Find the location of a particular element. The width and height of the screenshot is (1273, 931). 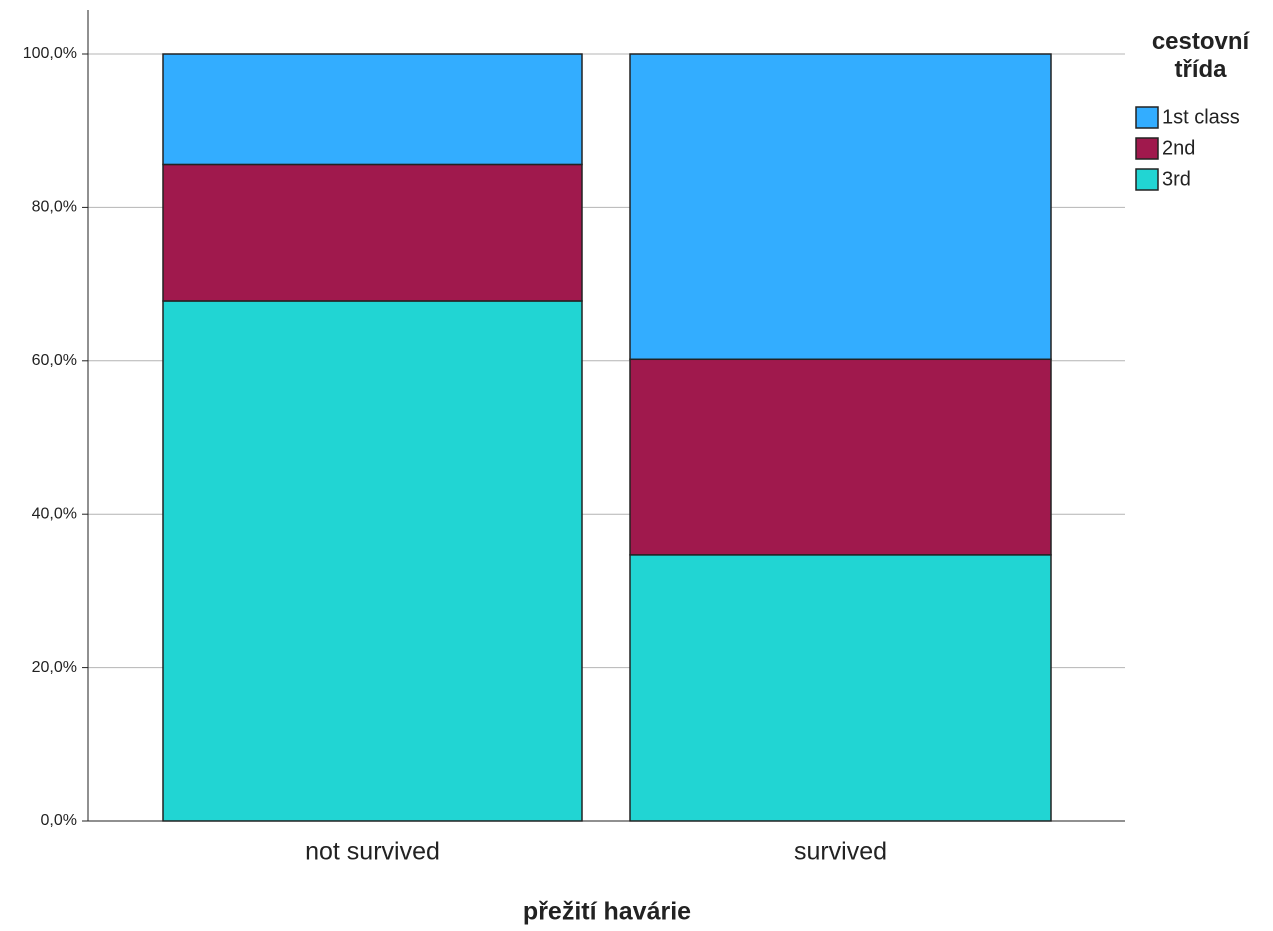

legend-label: 3rd is located at coordinates (1176, 179).